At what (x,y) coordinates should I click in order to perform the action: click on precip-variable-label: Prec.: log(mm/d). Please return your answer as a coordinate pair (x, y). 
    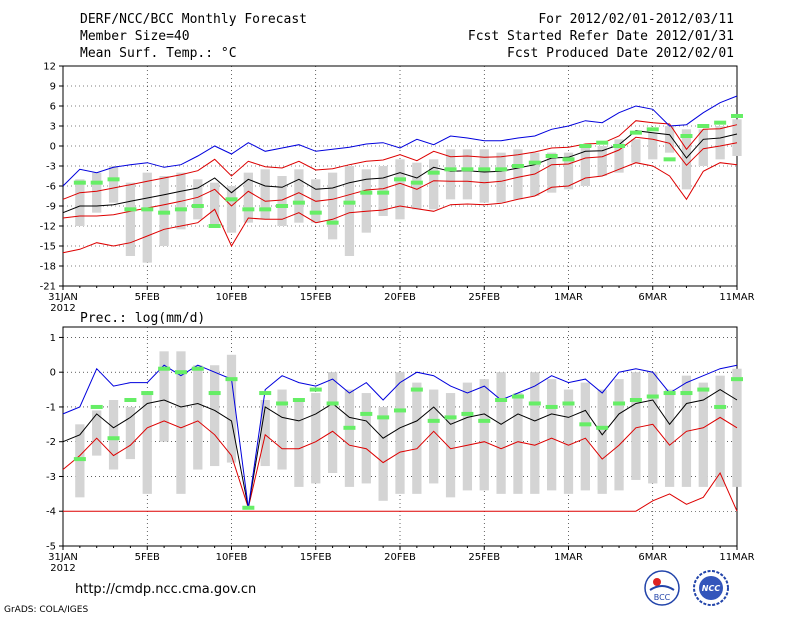
    Looking at the image, I should click on (142, 318).